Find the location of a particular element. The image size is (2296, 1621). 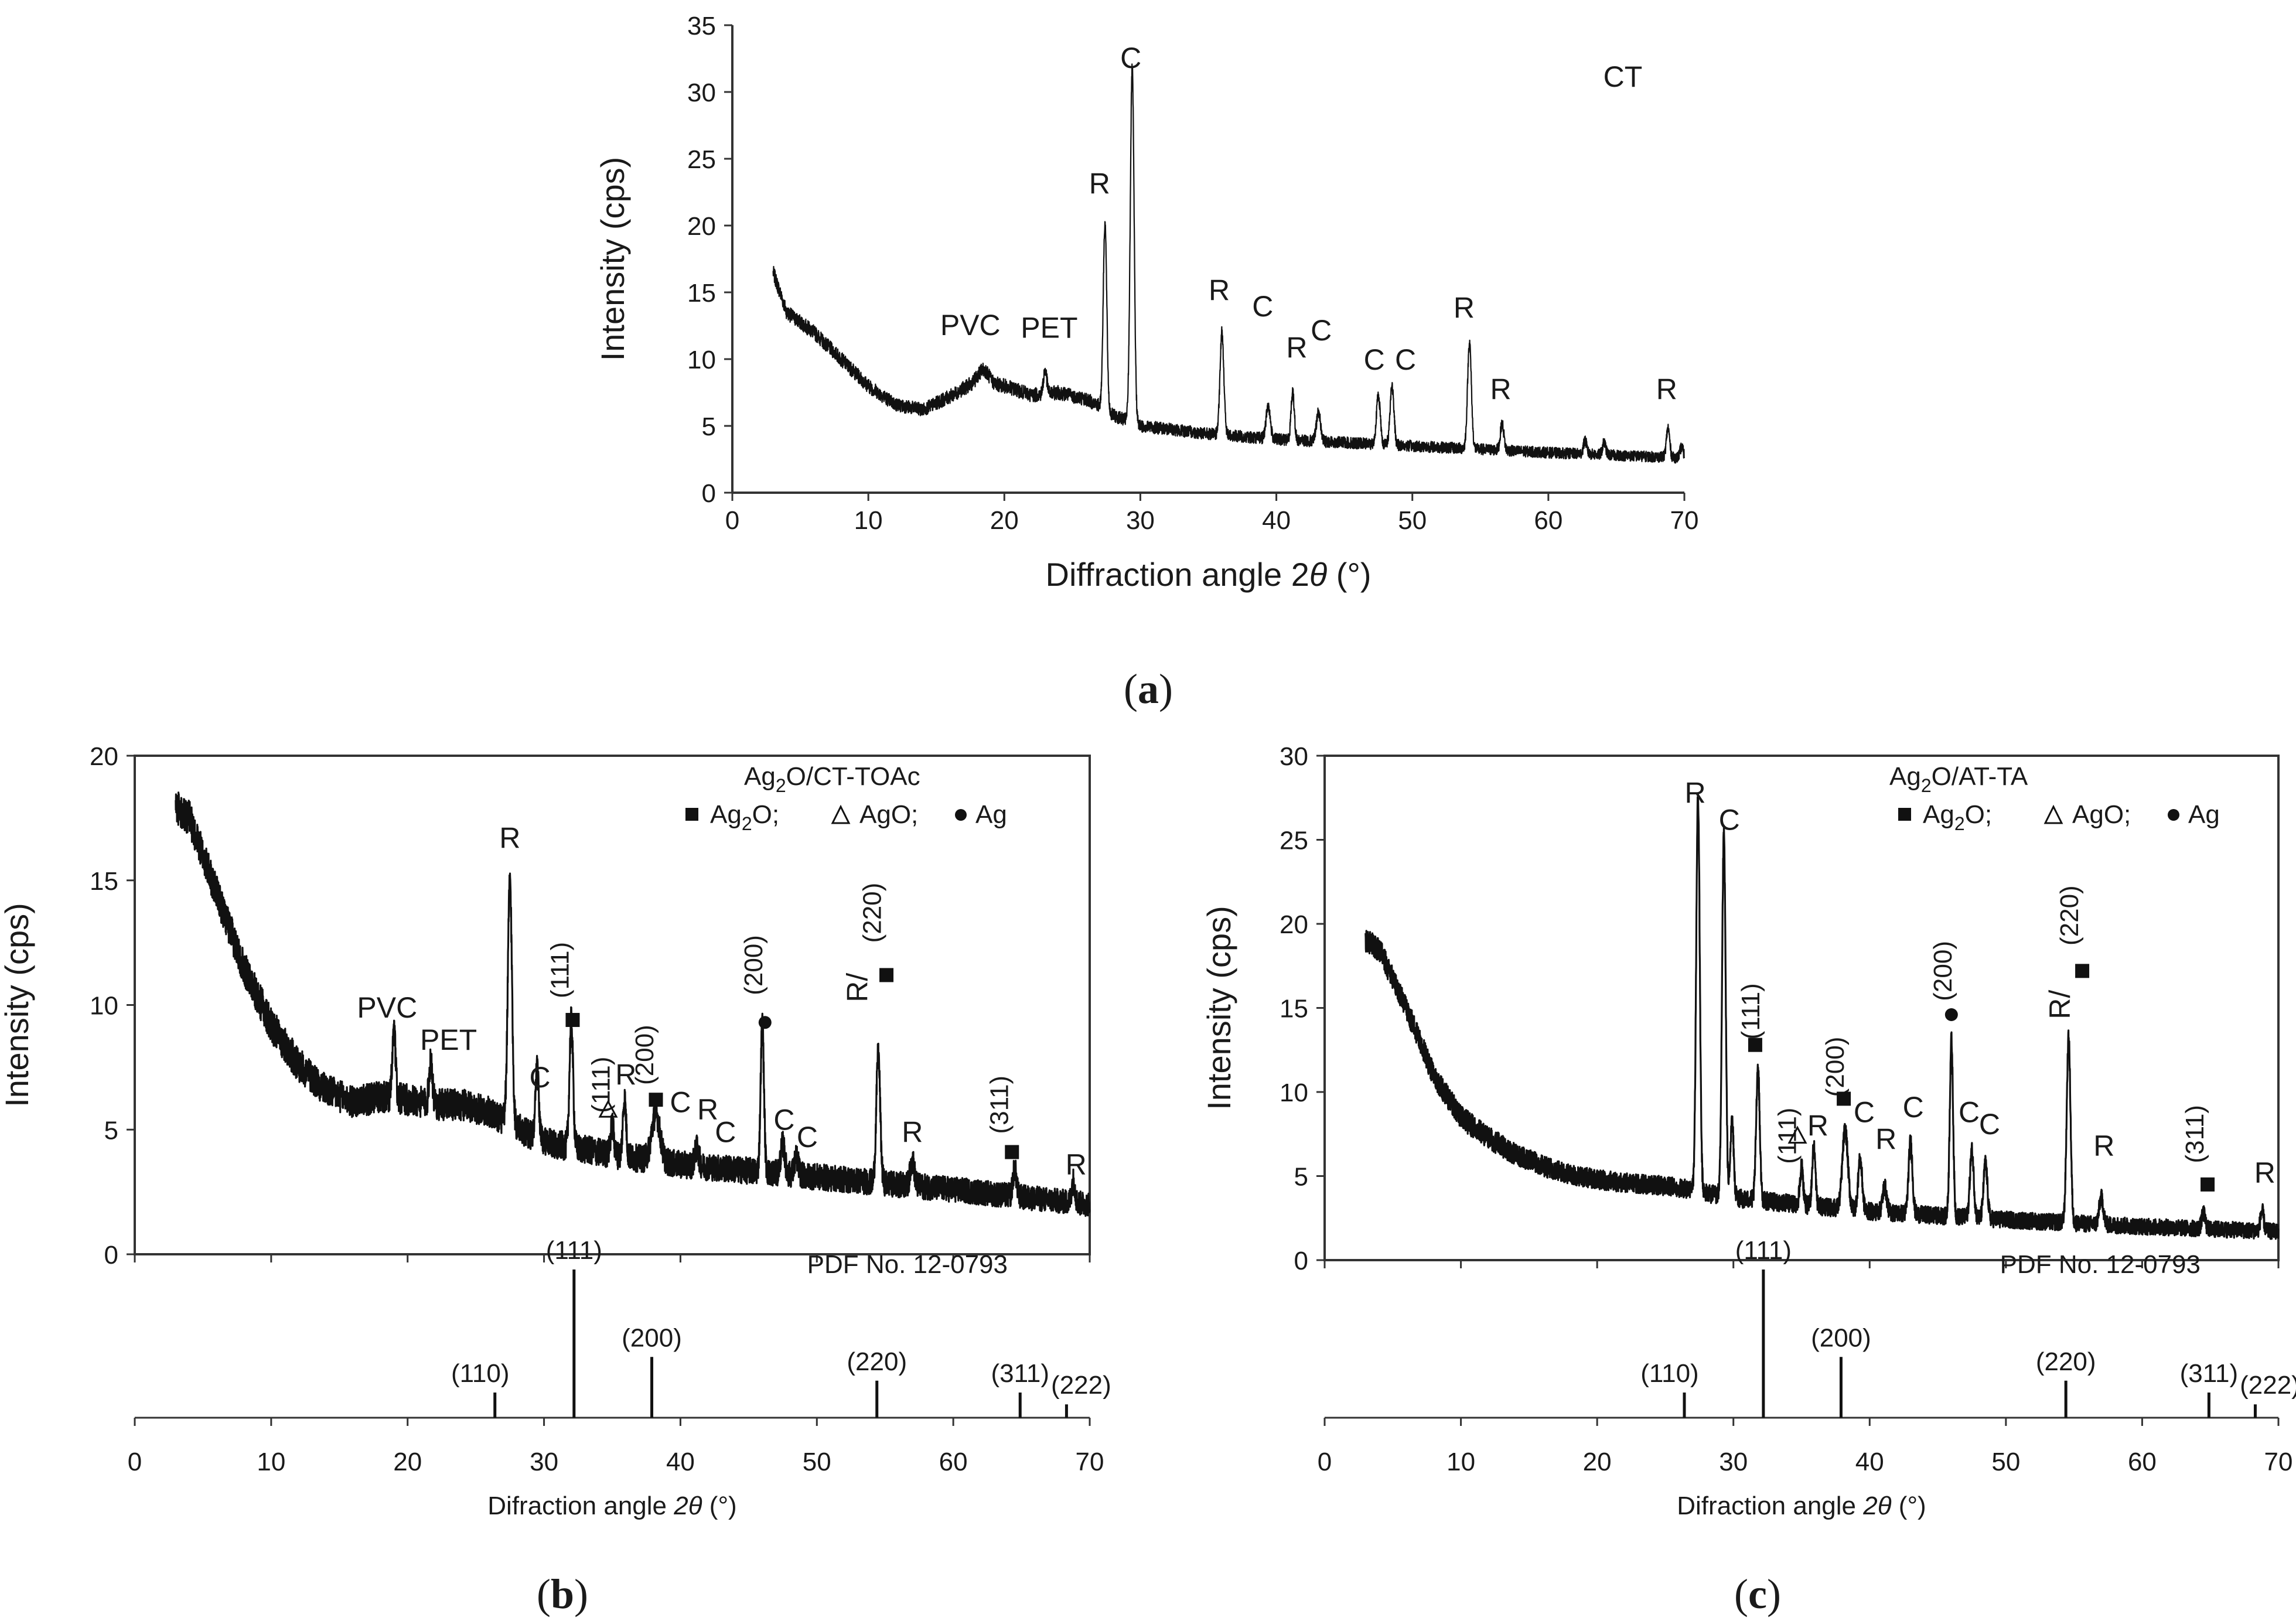

legend-circle-icon is located at coordinates (961, 815).